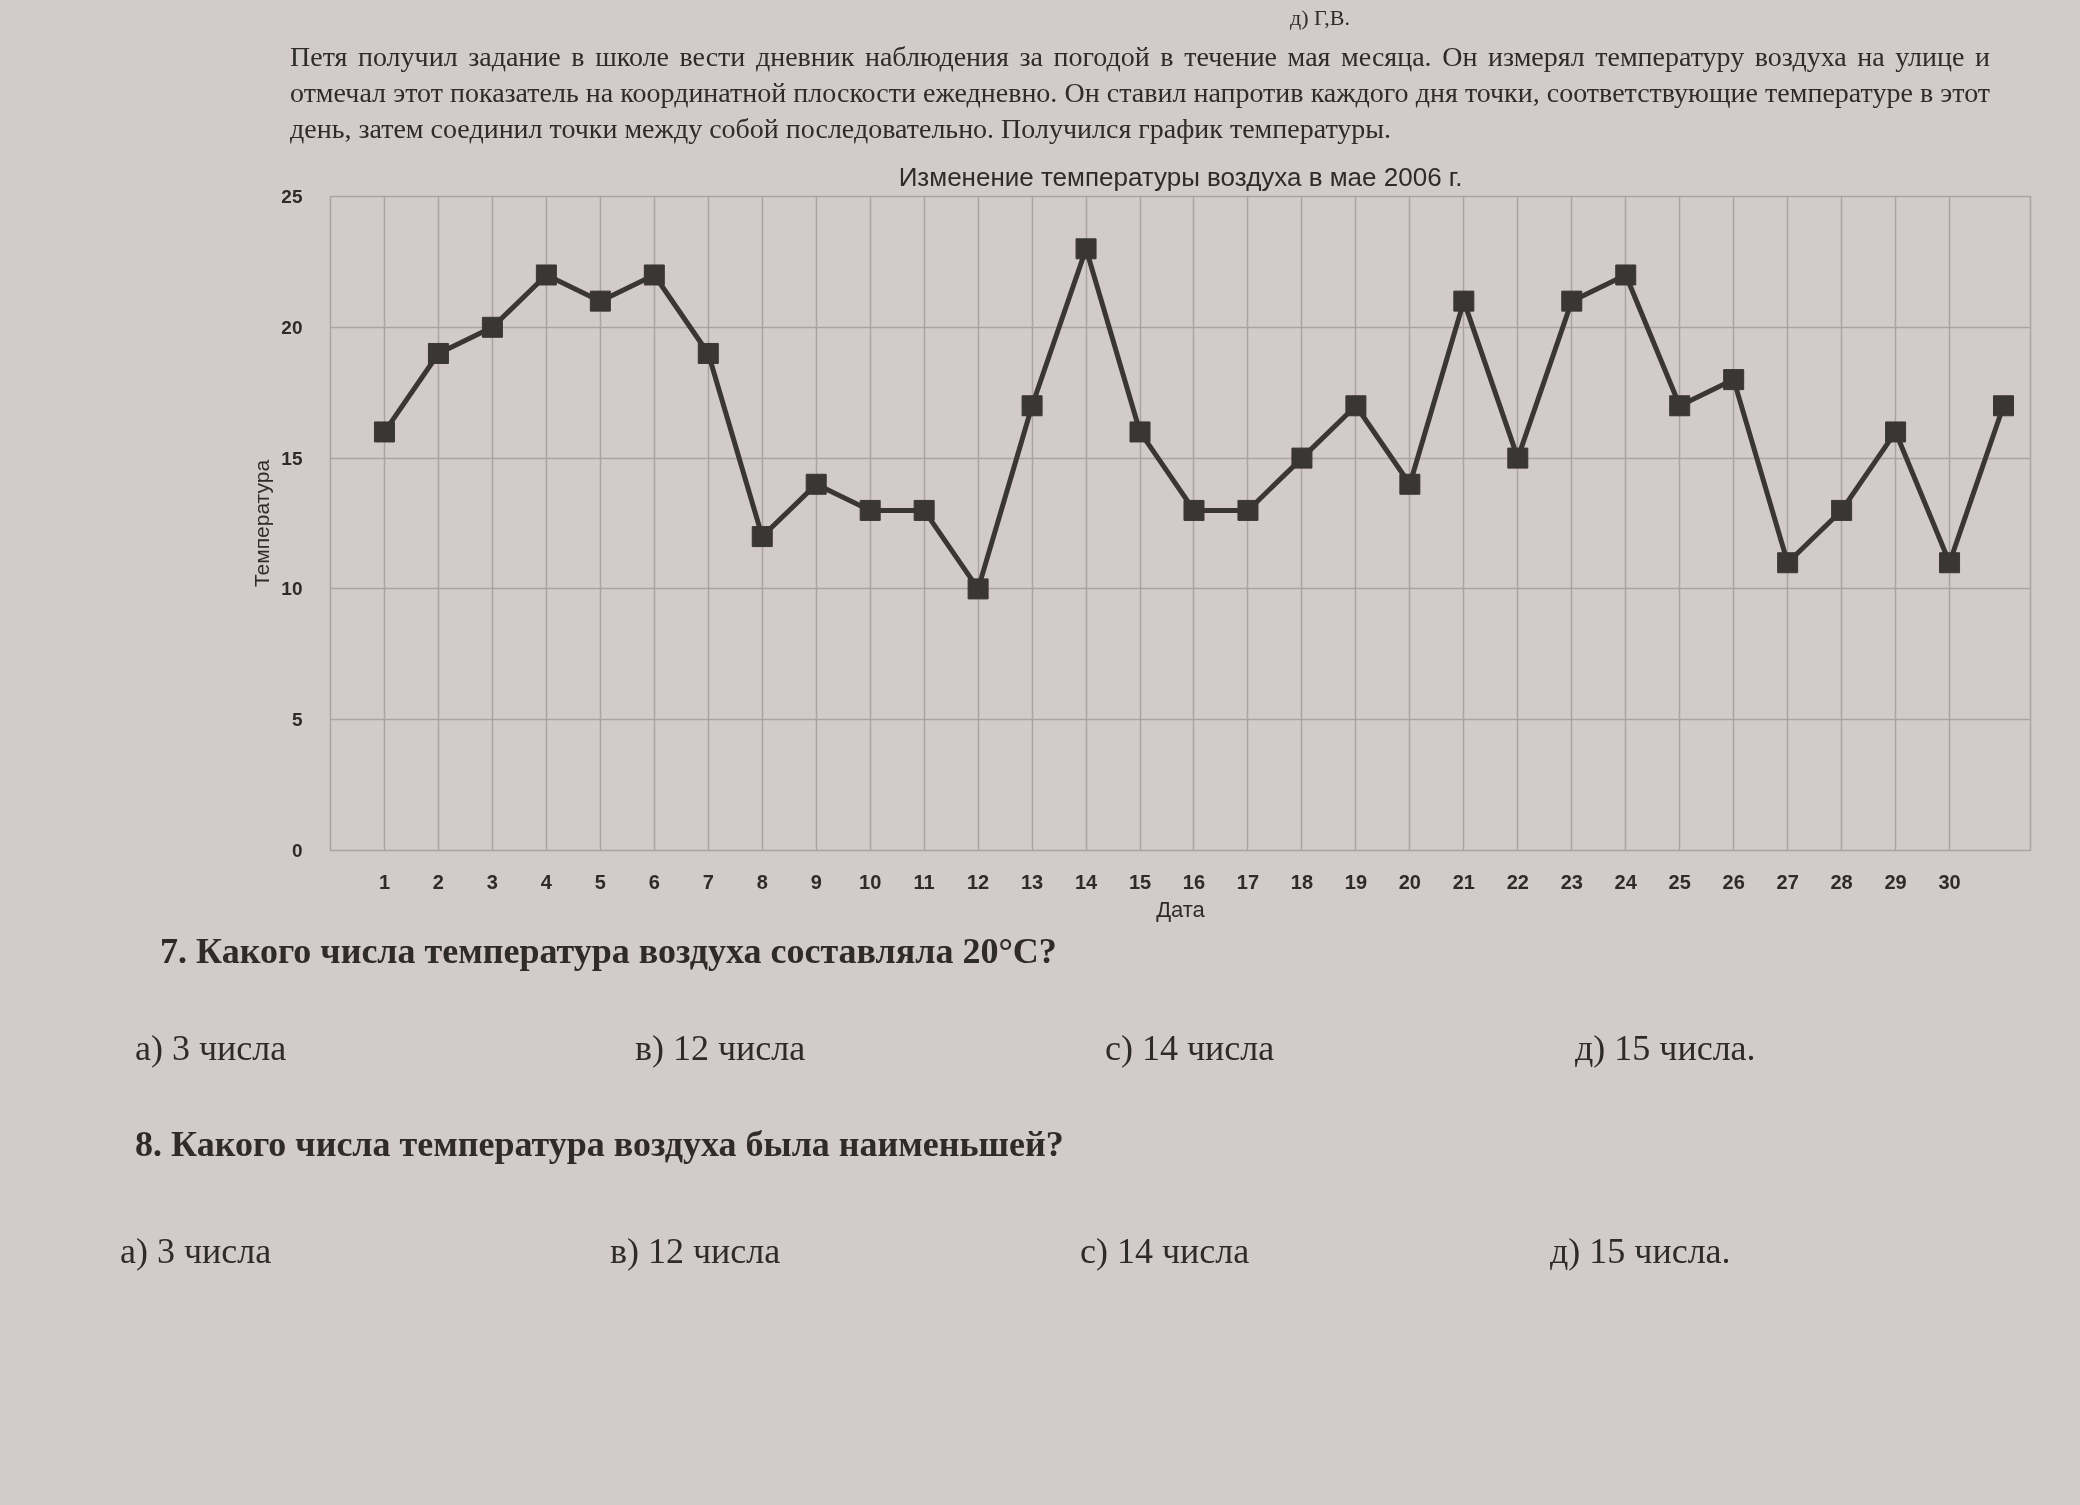  I want to click on text: 7. Какого числа температура воздуха составляла 20°C?, so click(608, 951).